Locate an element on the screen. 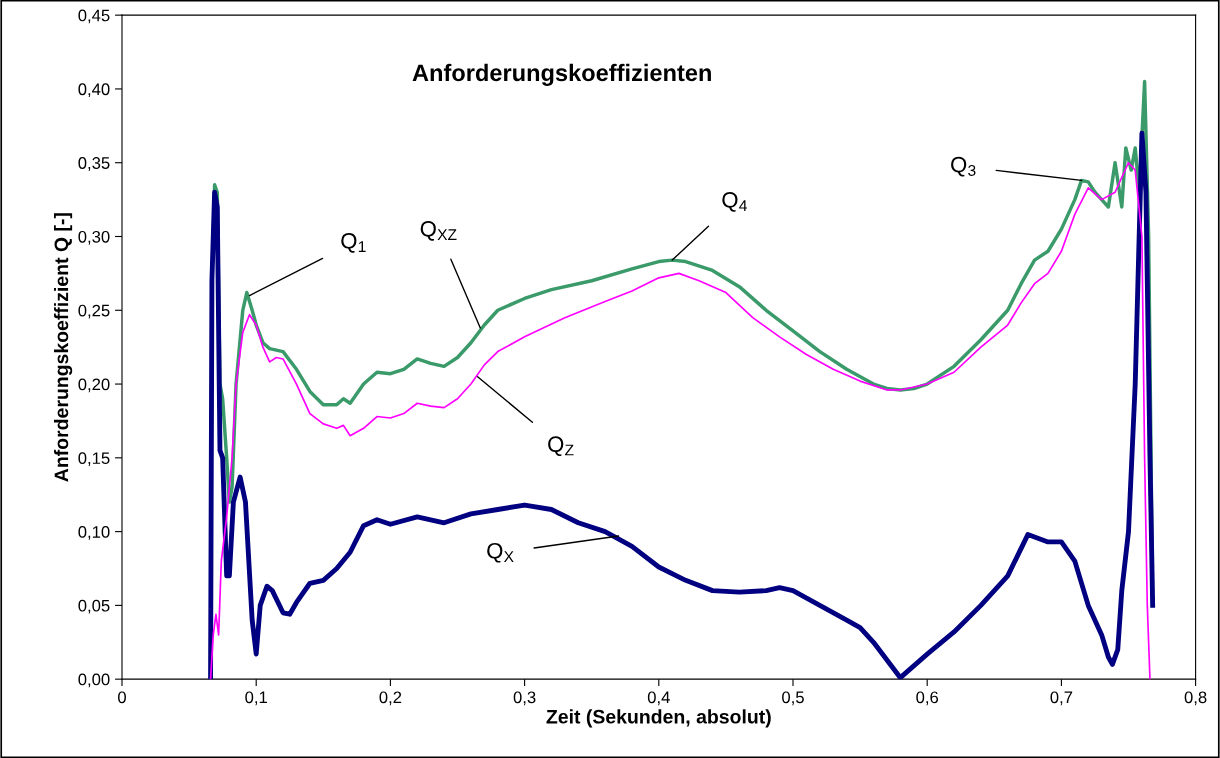 The width and height of the screenshot is (1220, 758). x-tick-label: 0,3 is located at coordinates (524, 698).